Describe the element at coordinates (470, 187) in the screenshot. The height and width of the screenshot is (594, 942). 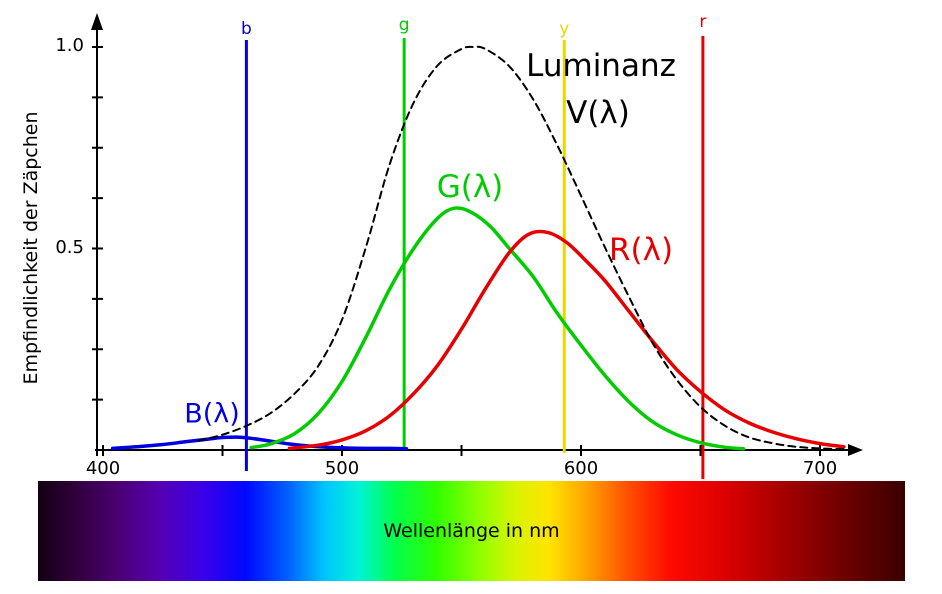
I see `g-lambda-curve-label: G(λ)` at that location.